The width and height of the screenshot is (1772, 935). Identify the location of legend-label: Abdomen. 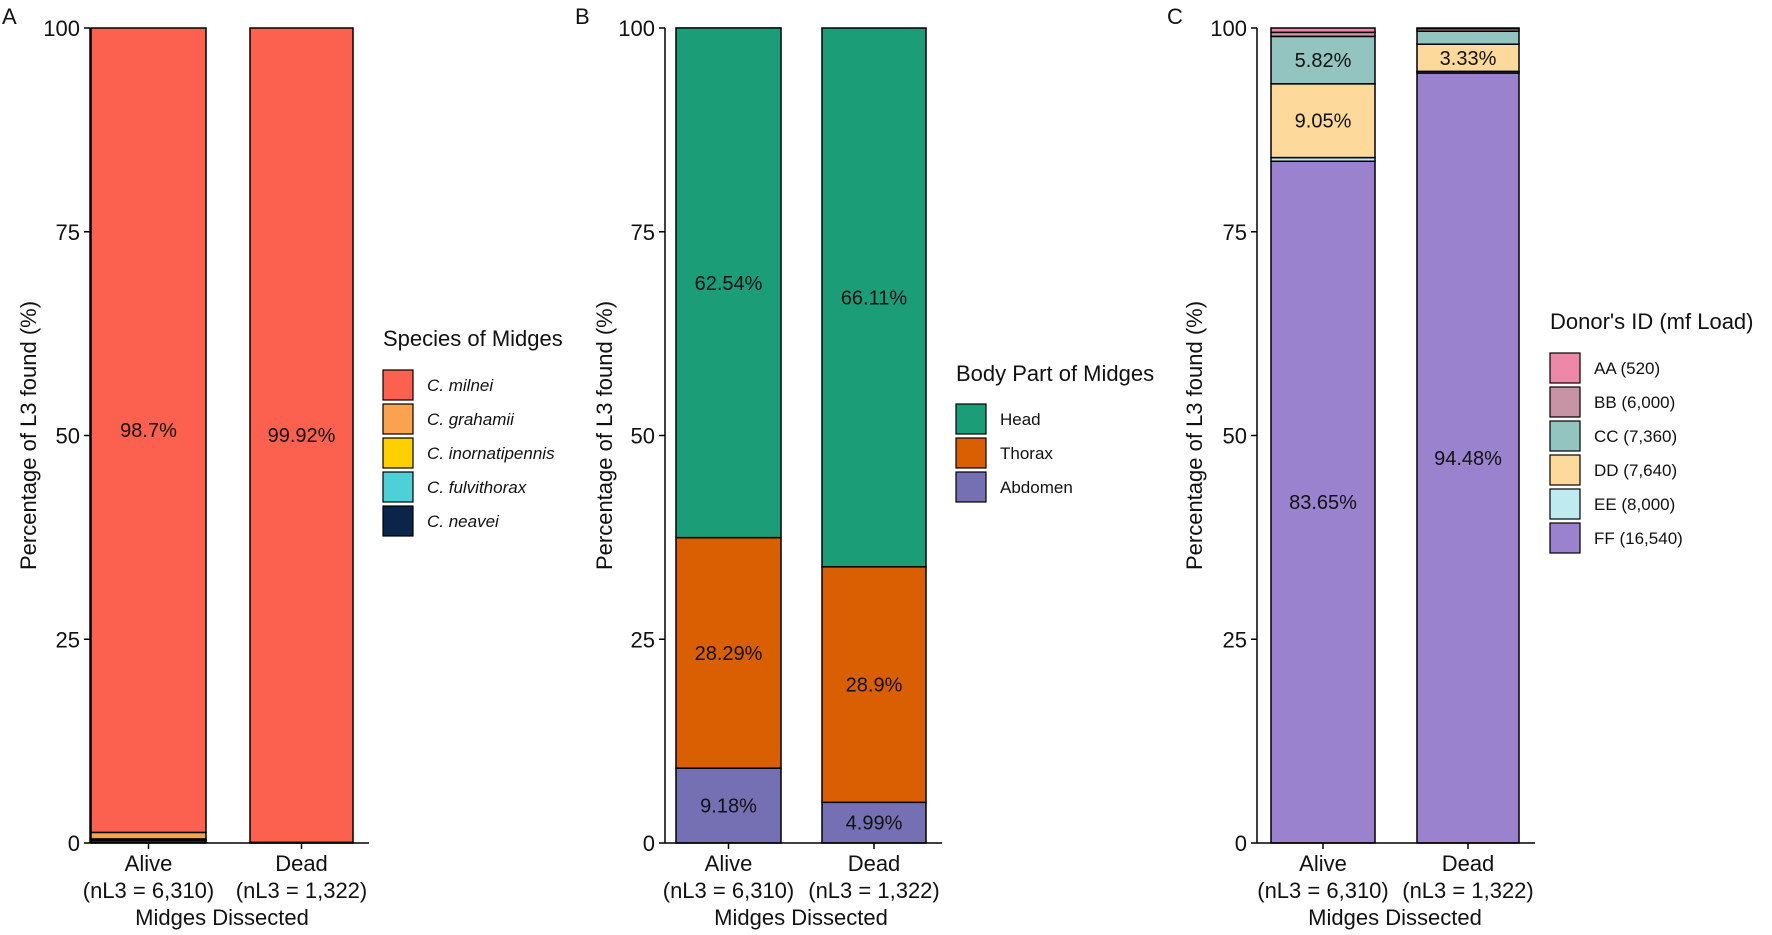
(1036, 487).